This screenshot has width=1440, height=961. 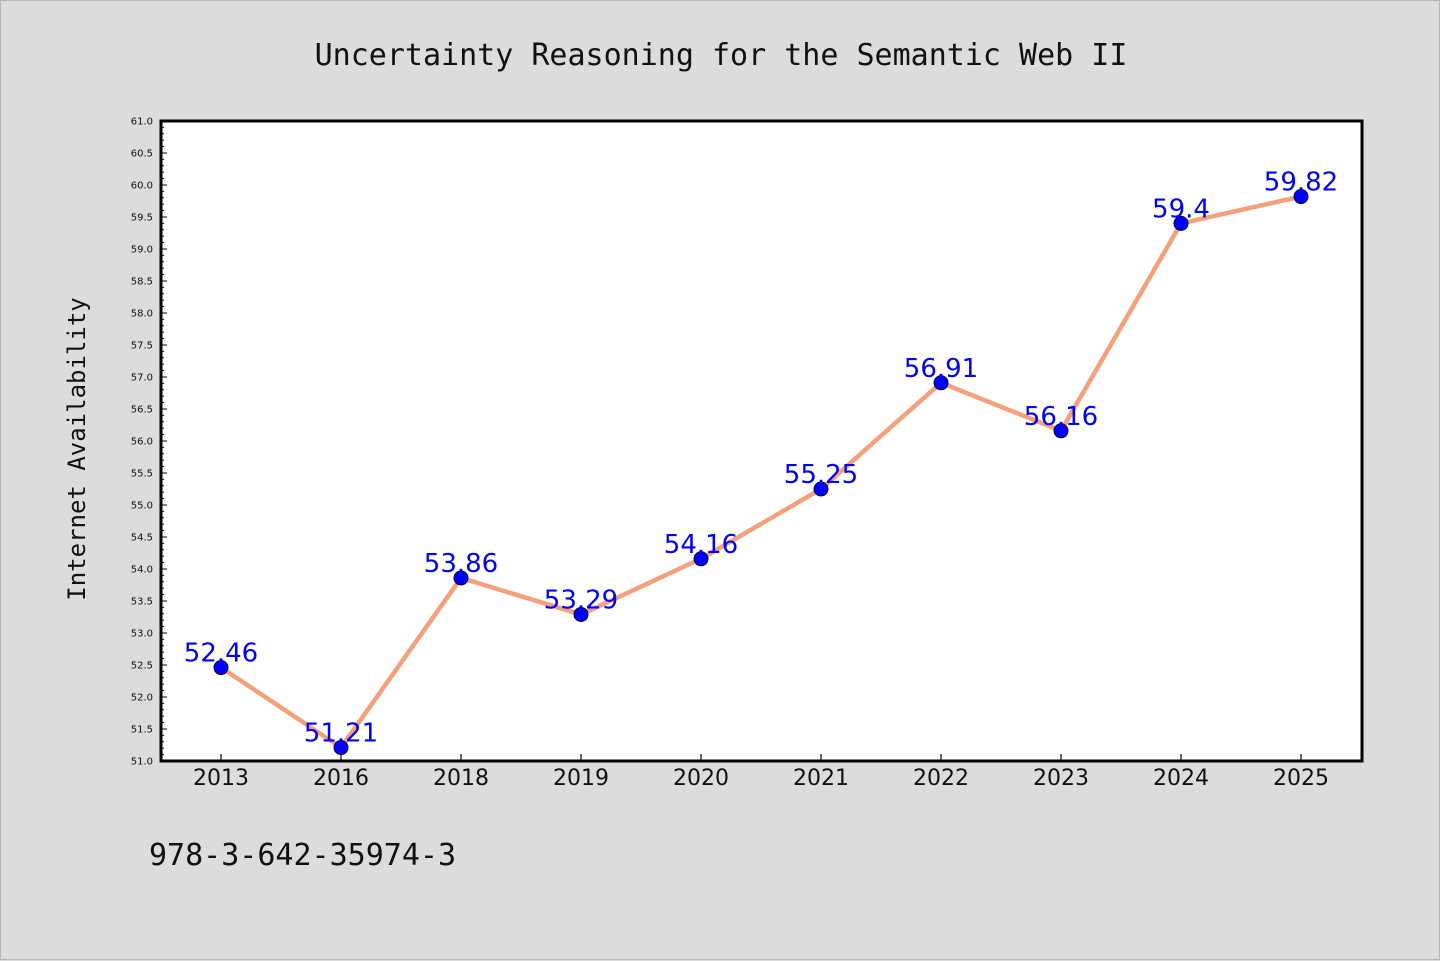 I want to click on x-tick-label: 2024, so click(x=1181, y=778).